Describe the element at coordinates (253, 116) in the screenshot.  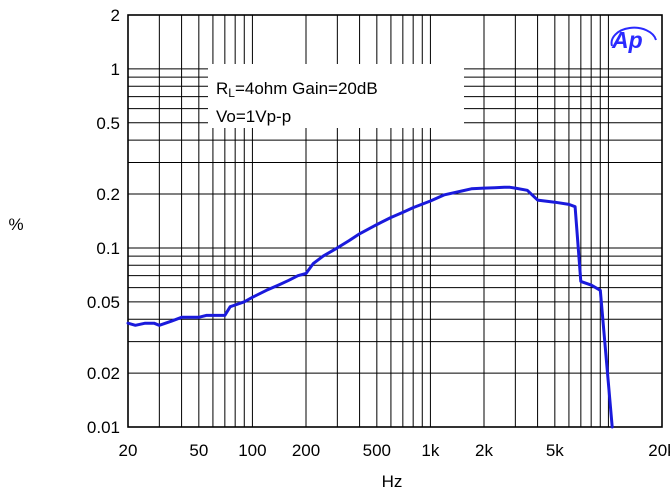
I see `annotation-line-2: Vo=1Vp-p` at that location.